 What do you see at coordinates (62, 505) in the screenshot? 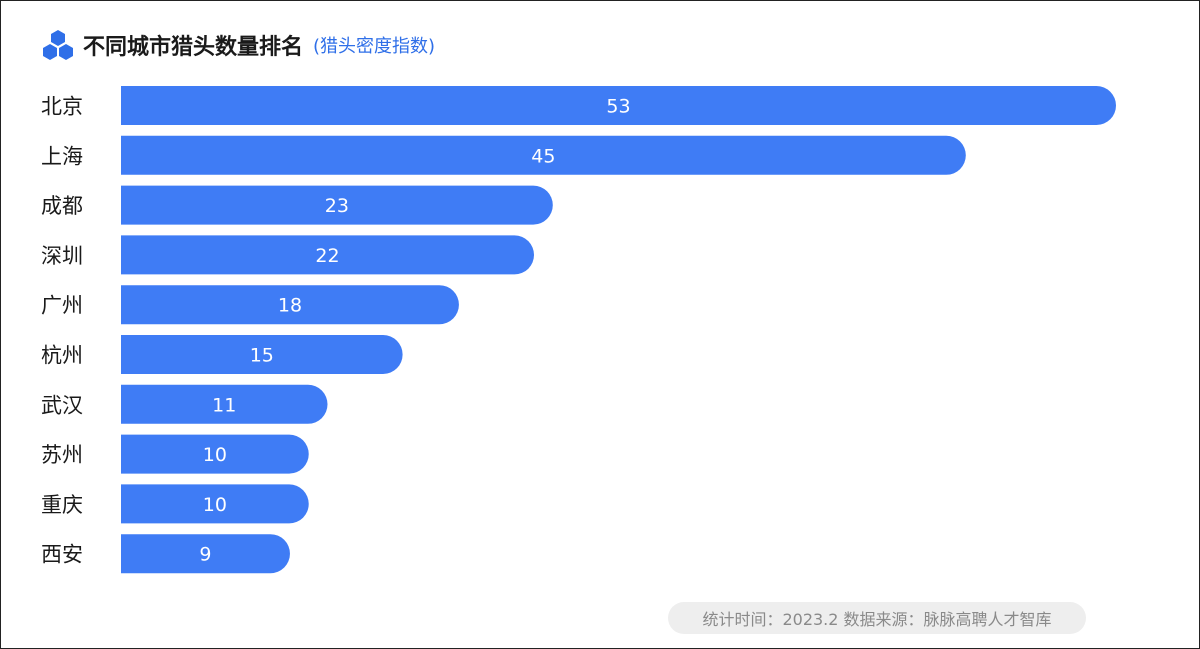
I see `category-label: 重庆` at bounding box center [62, 505].